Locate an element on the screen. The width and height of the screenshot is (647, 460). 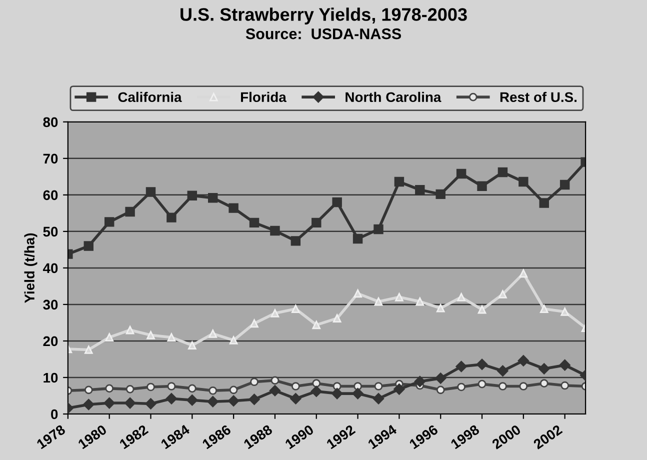
y-tick-label: 20 is located at coordinates (50, 341).